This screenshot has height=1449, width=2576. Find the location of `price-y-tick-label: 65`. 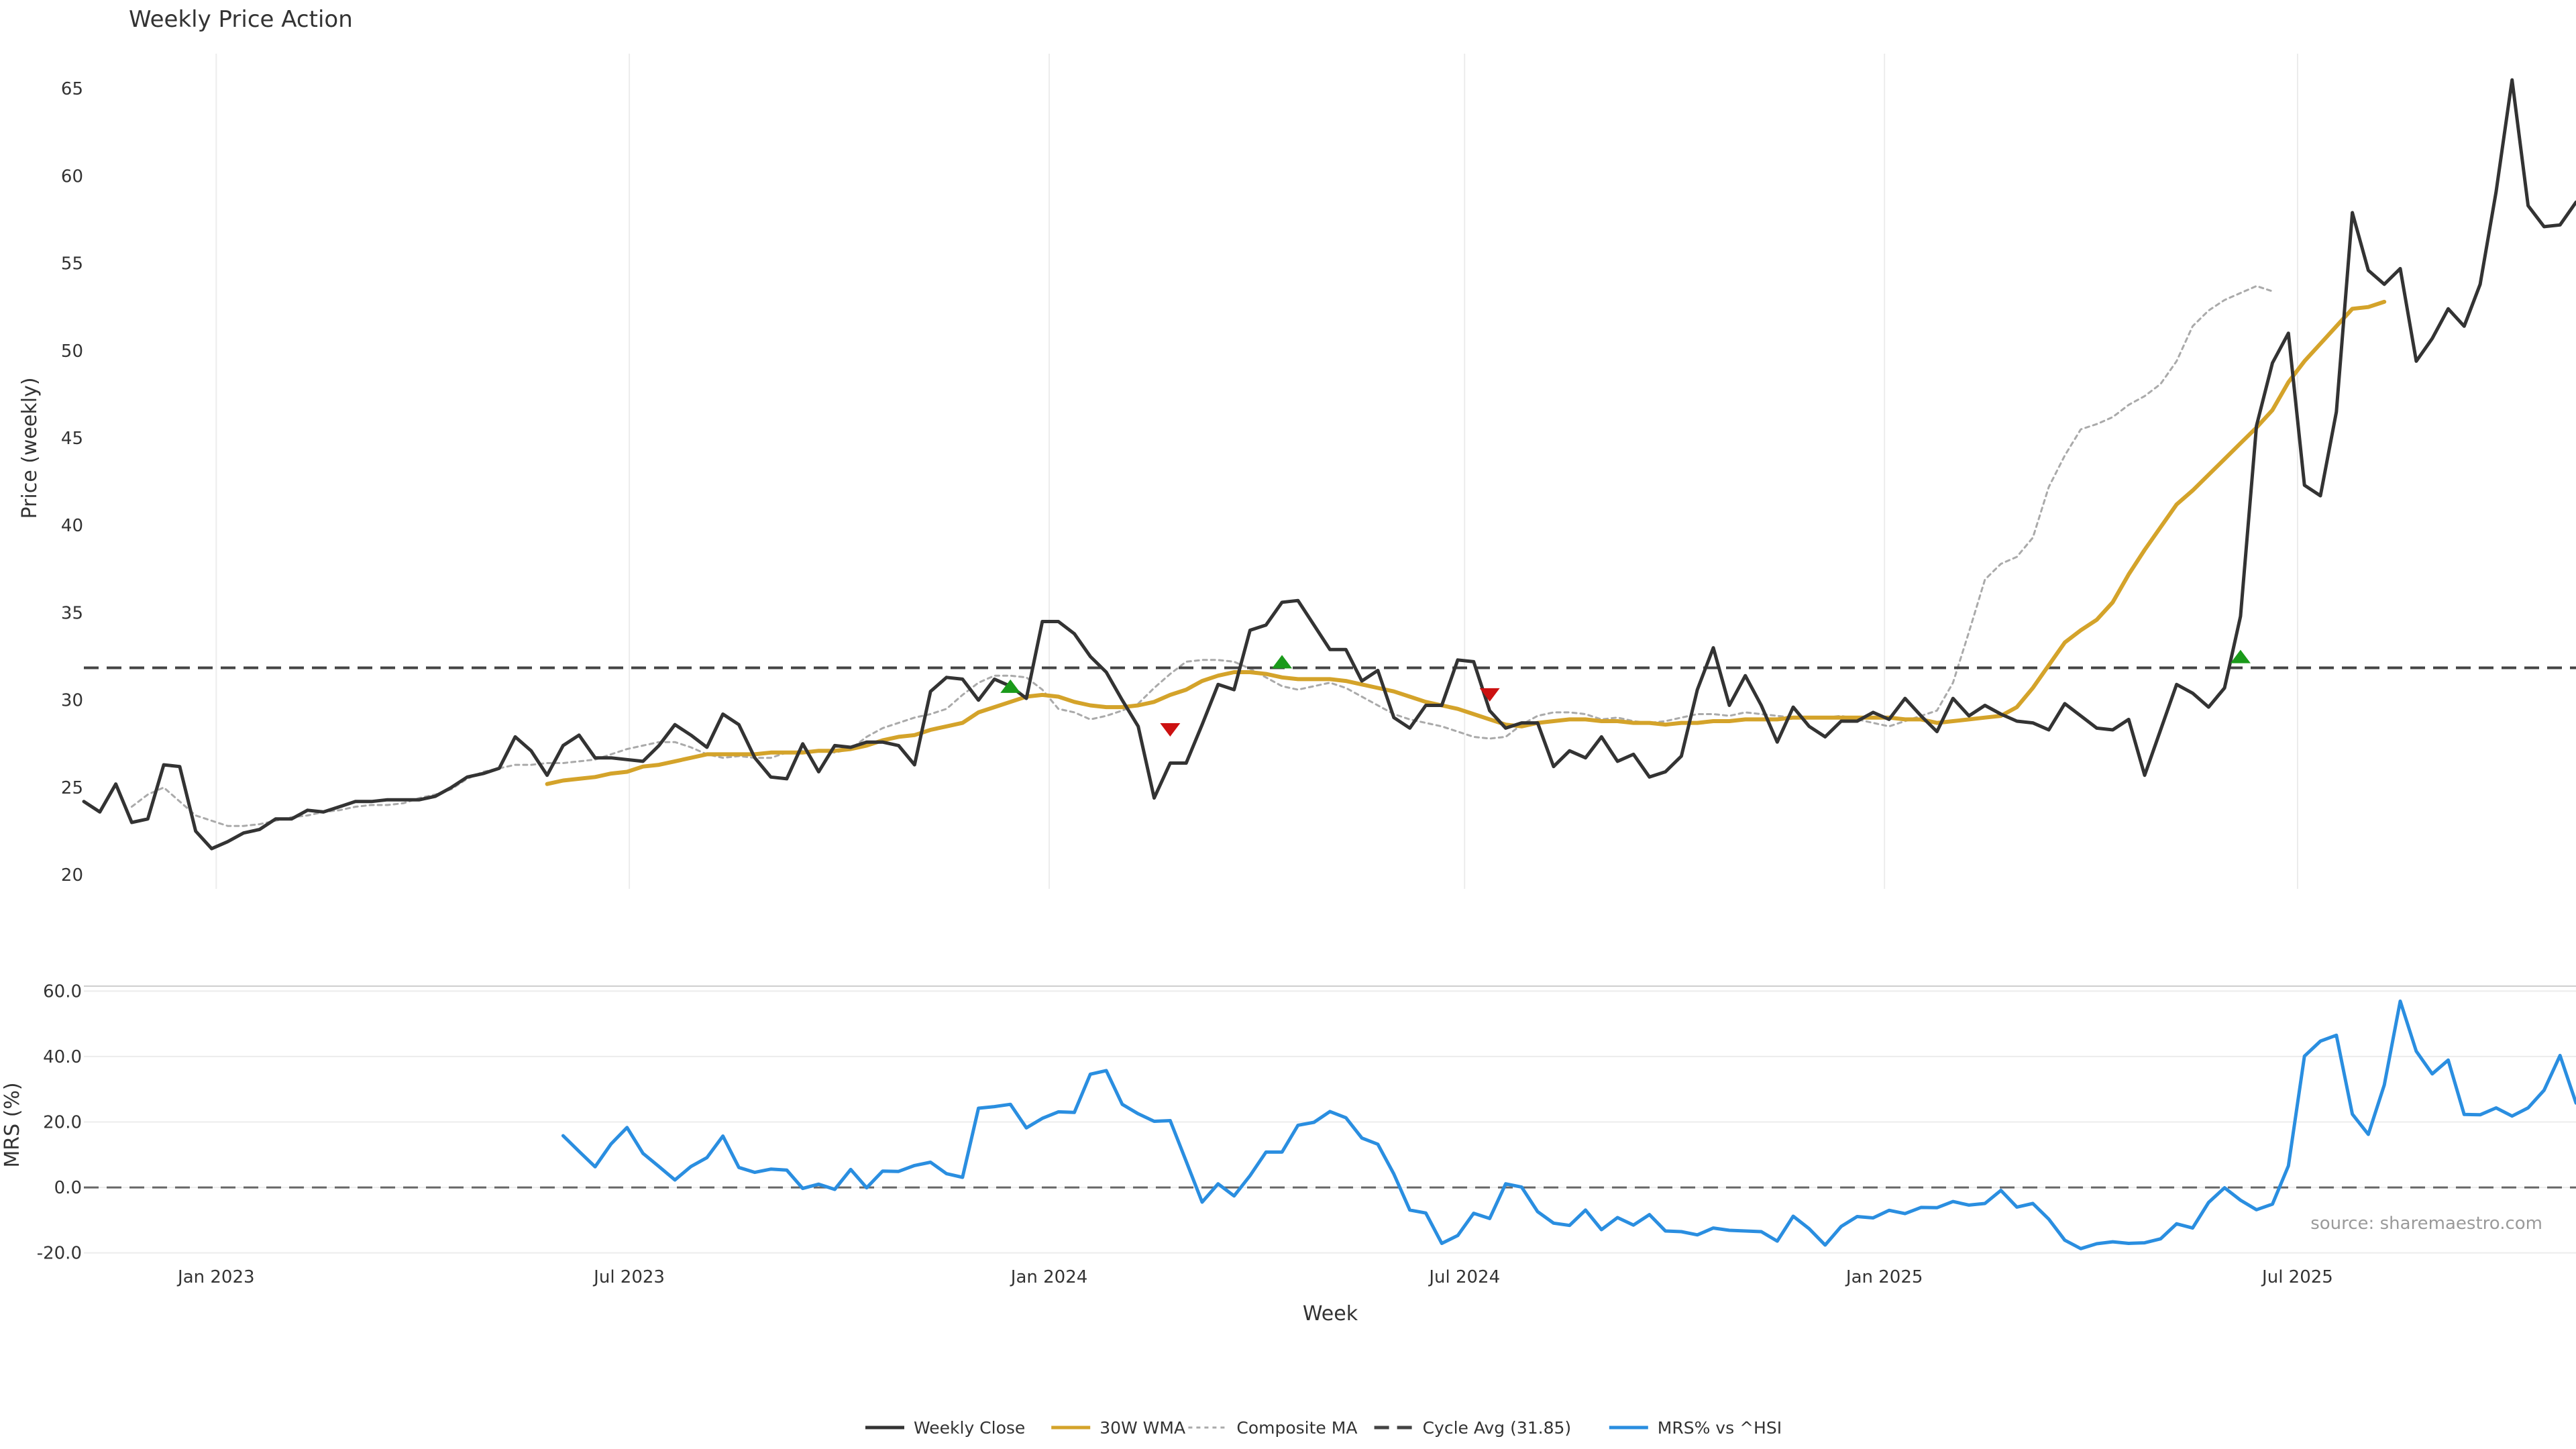

price-y-tick-label: 65 is located at coordinates (72, 89).